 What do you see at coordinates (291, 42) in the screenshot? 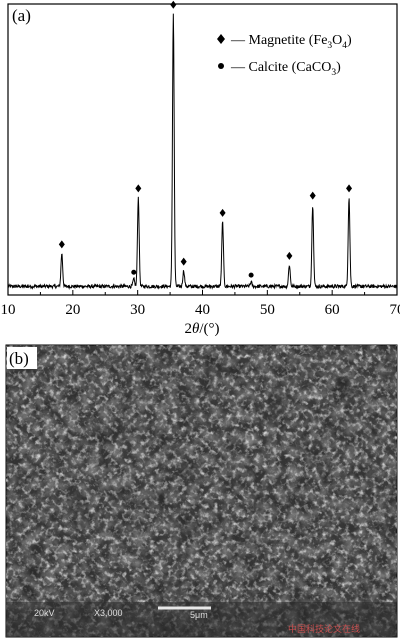
I see `legend-label-magnetite: — Magnetite (Fe3O4)` at bounding box center [291, 42].